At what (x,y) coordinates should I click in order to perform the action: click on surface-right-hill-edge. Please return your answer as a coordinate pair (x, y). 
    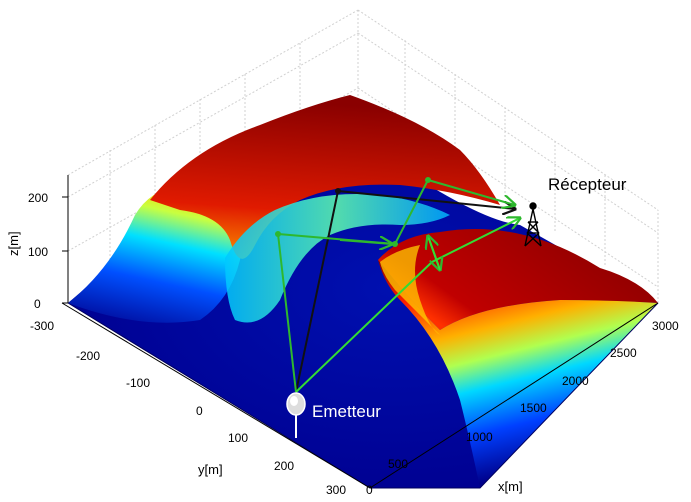
    Looking at the image, I should click on (410, 290).